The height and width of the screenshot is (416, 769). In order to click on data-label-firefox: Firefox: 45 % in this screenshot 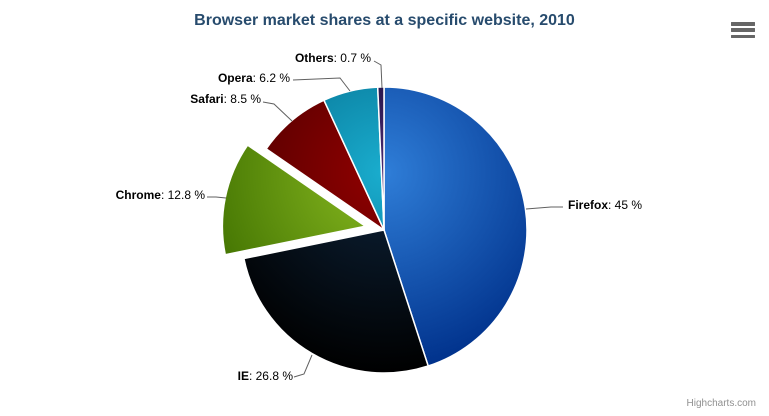, I will do `click(605, 205)`.